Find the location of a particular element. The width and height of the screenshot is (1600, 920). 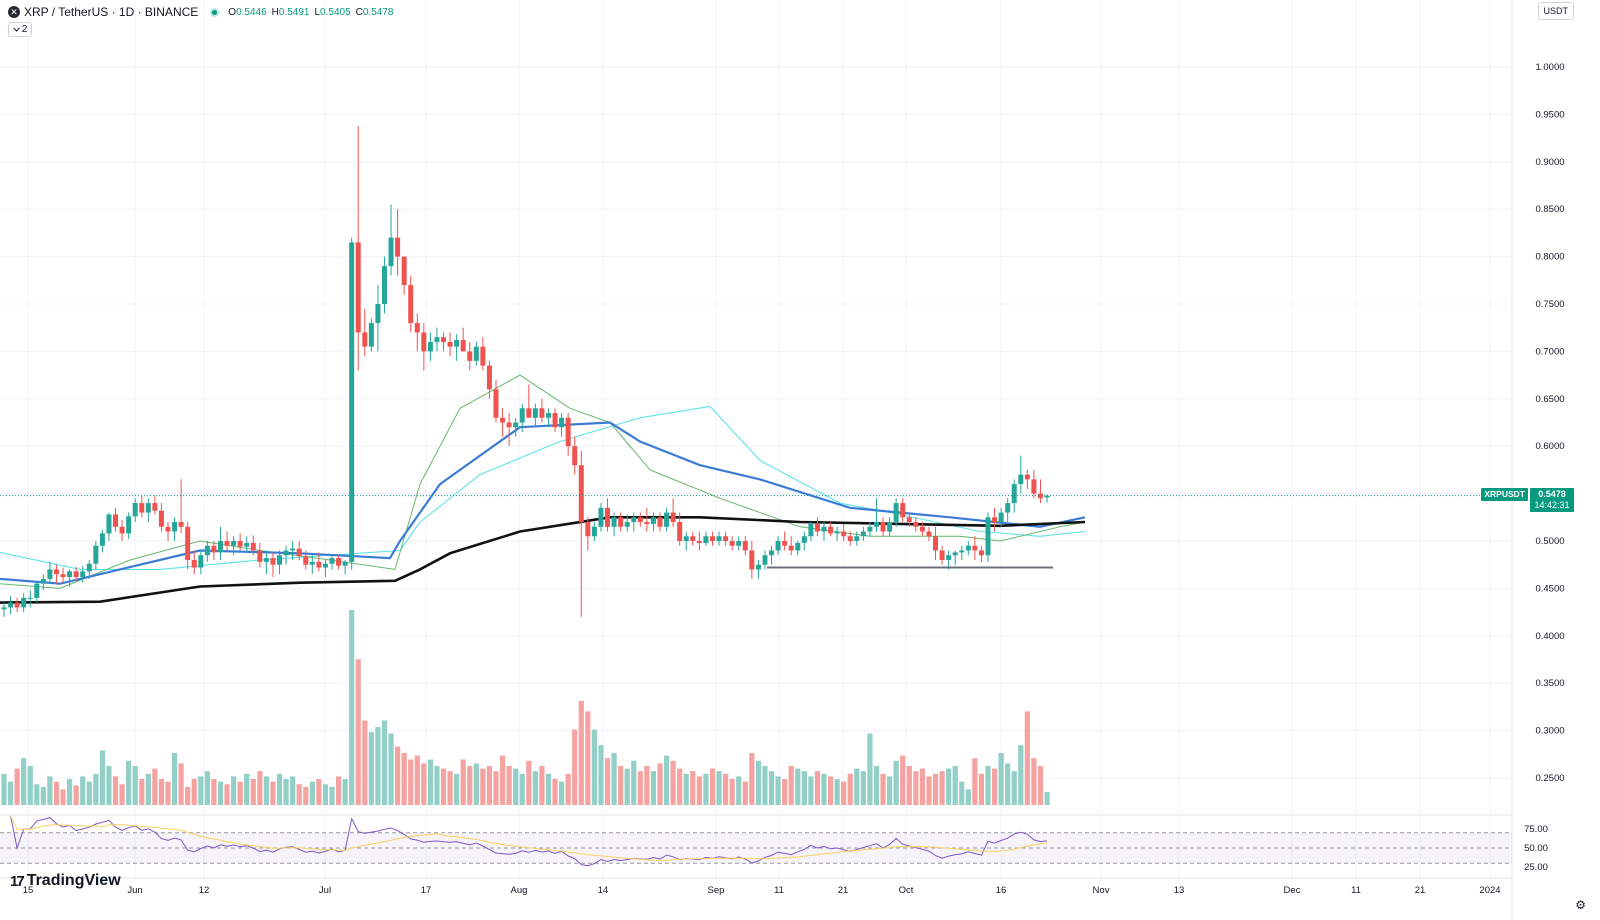

indicators-toggle-button: 2 is located at coordinates (20, 29).